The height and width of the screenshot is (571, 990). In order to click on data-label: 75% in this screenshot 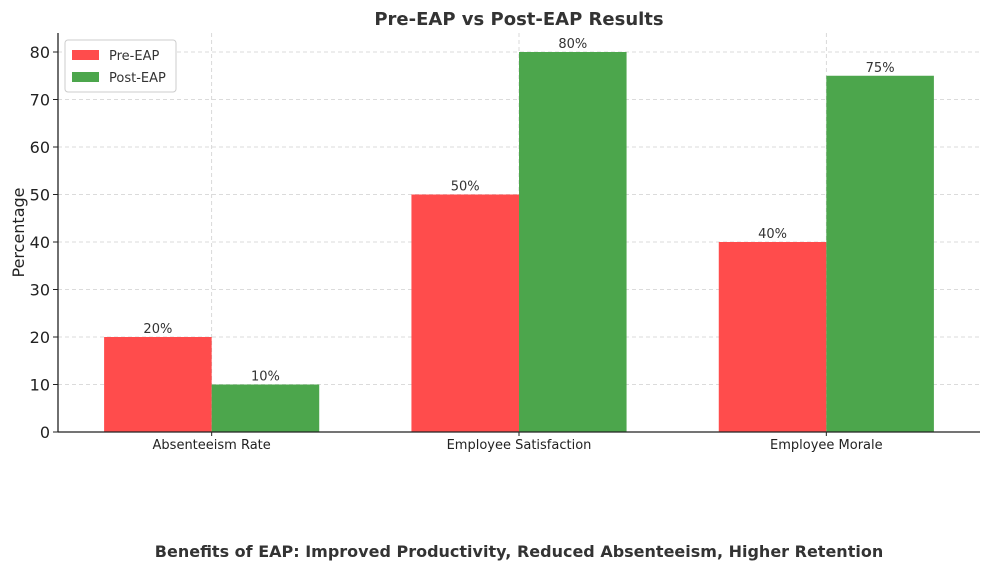, I will do `click(880, 68)`.